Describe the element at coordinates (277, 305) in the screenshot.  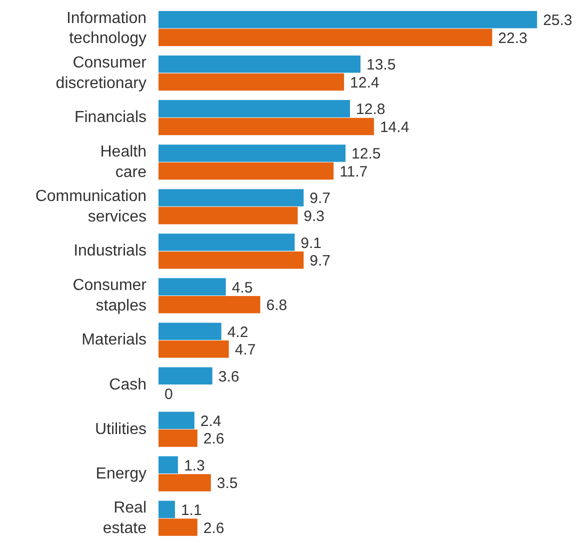
I see `data-label: 6.8` at that location.